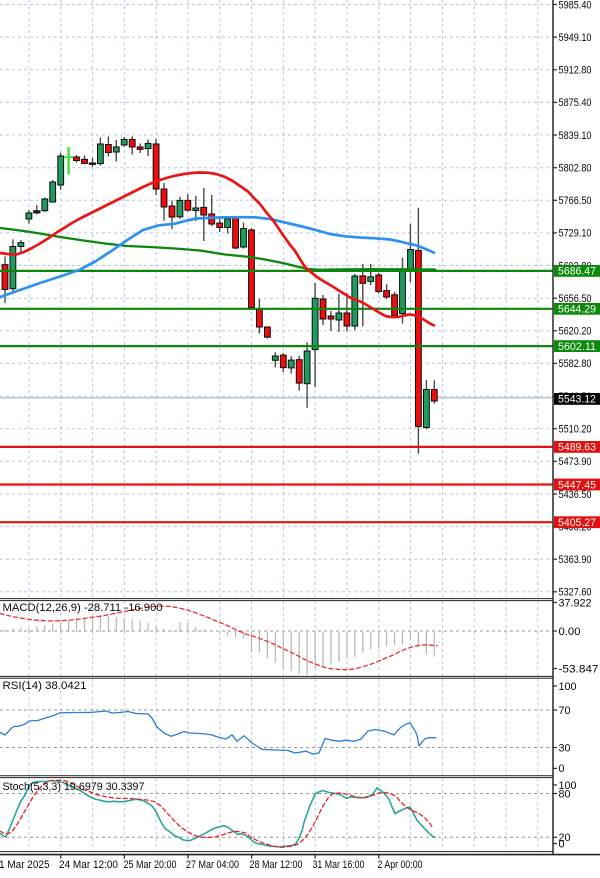 The width and height of the screenshot is (600, 878). What do you see at coordinates (45, 686) in the screenshot?
I see `svg-text: RSI(14) 38.0421` at bounding box center [45, 686].